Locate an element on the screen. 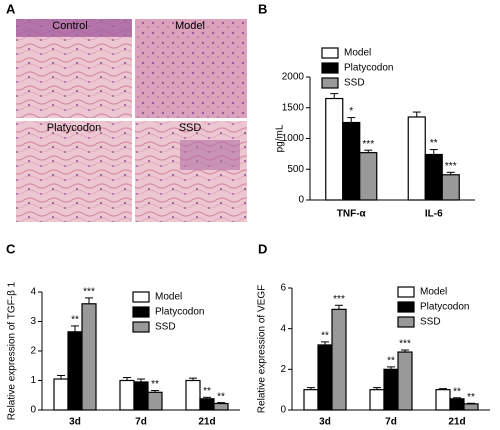 The width and height of the screenshot is (500, 430). y-tick-label: 2000 is located at coordinates (293, 77).